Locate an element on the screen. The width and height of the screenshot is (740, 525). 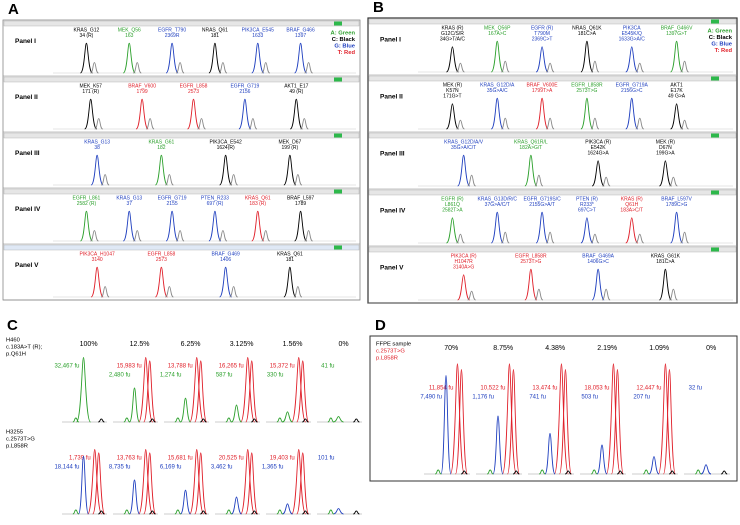
fu-label: 1,365 fu is located at coordinates (273, 468).